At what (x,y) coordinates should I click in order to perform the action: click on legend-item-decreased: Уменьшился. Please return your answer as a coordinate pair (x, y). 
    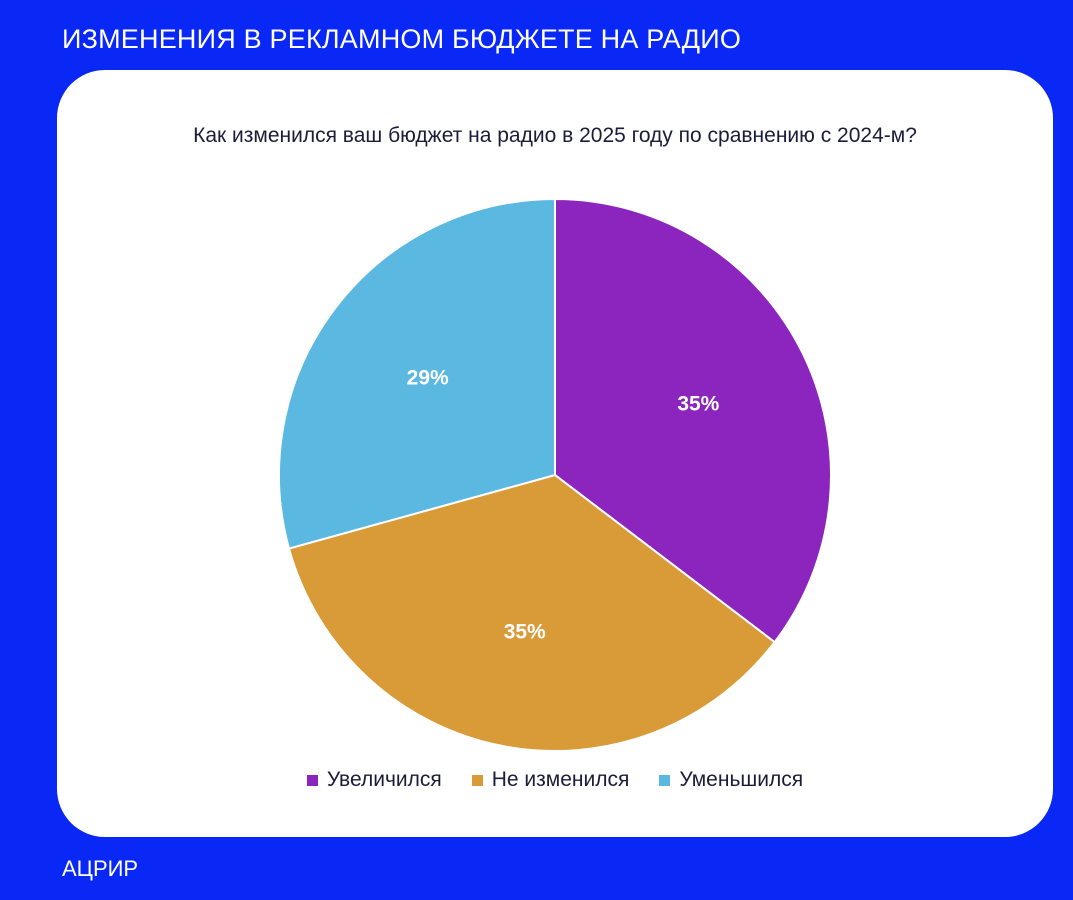
    Looking at the image, I should click on (731, 780).